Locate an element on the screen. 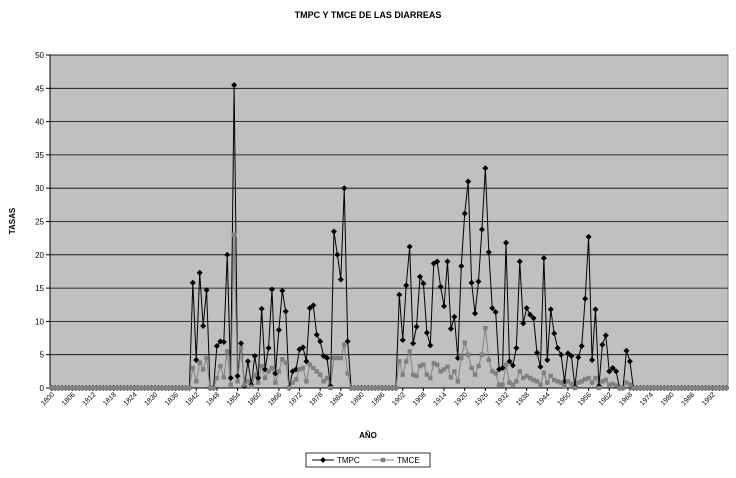  x-tick-label: 1980 is located at coordinates (668, 399).